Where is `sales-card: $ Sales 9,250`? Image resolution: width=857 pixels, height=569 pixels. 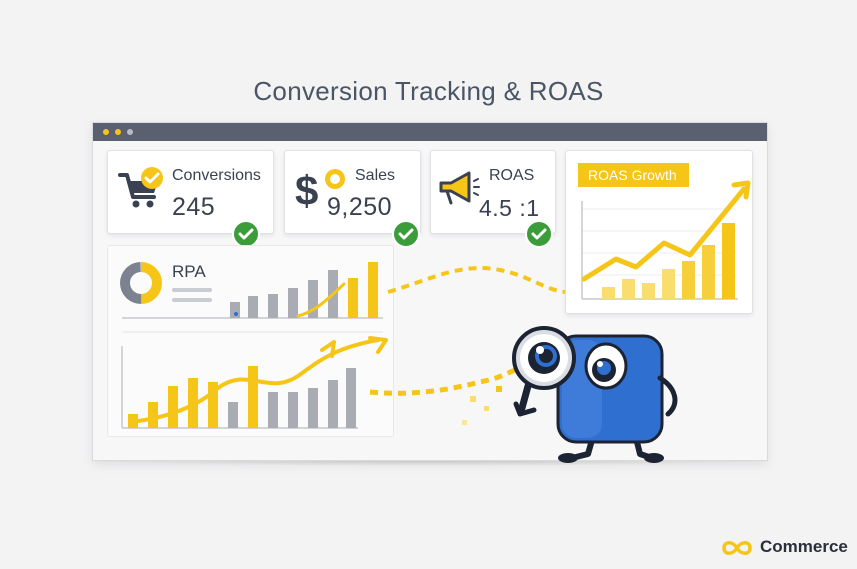
sales-card: $ Sales 9,250 is located at coordinates (352, 192).